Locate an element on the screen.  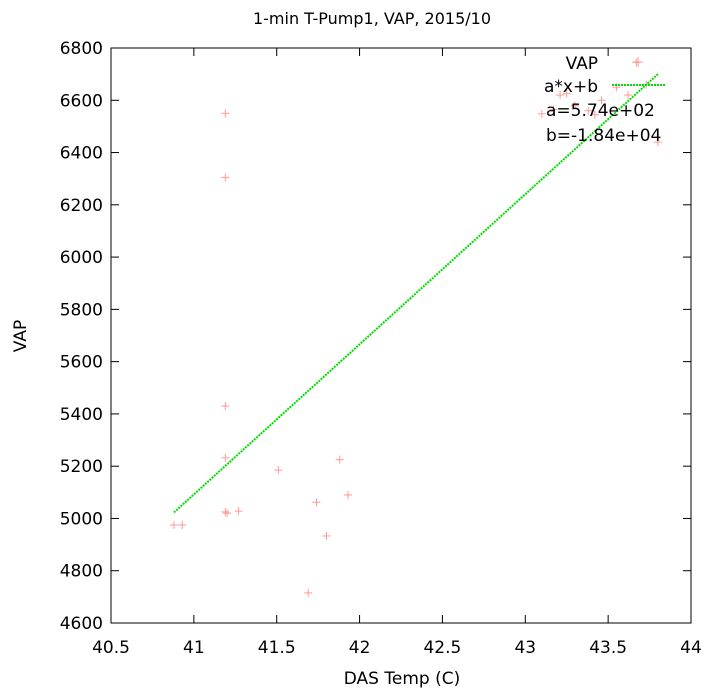
legend: VAP a*x+b a=5.74e+02 b=-1.84e+04 is located at coordinates (605, 100).